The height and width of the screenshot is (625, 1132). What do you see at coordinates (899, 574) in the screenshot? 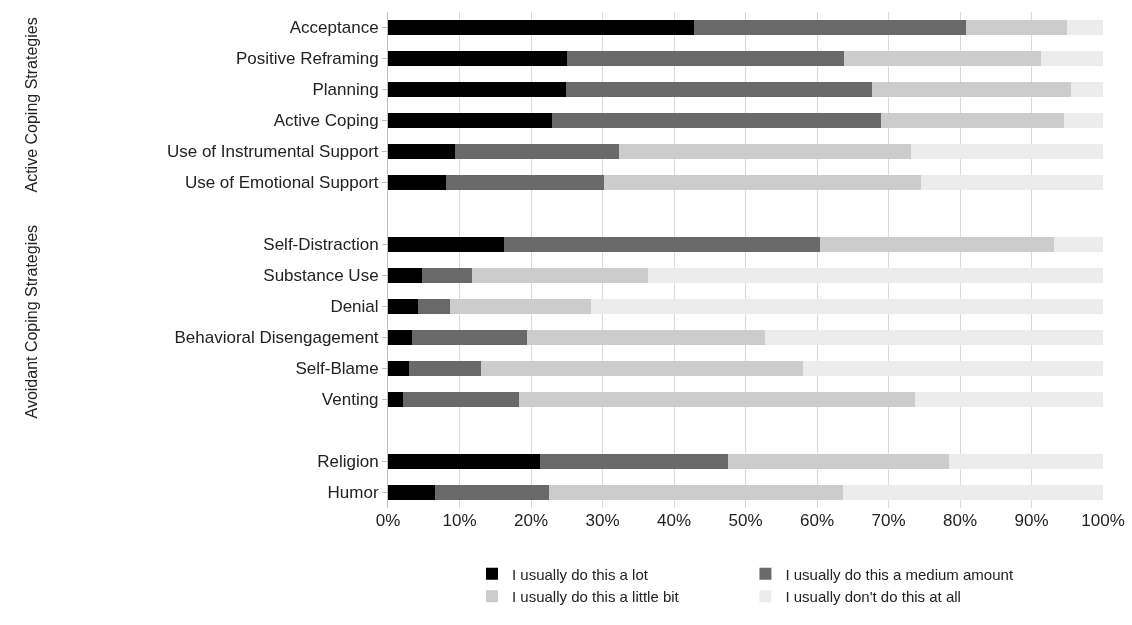
I see `legend-label: I usually do this a medium amount` at bounding box center [899, 574].